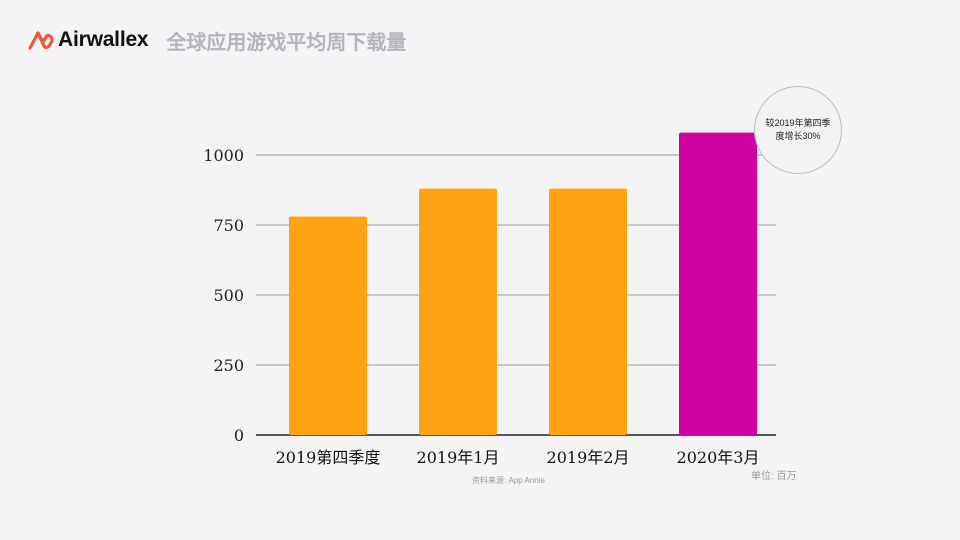  What do you see at coordinates (798, 130) in the screenshot?
I see `growth-annotation-bubble: 较2019年第四季度增长30%` at bounding box center [798, 130].